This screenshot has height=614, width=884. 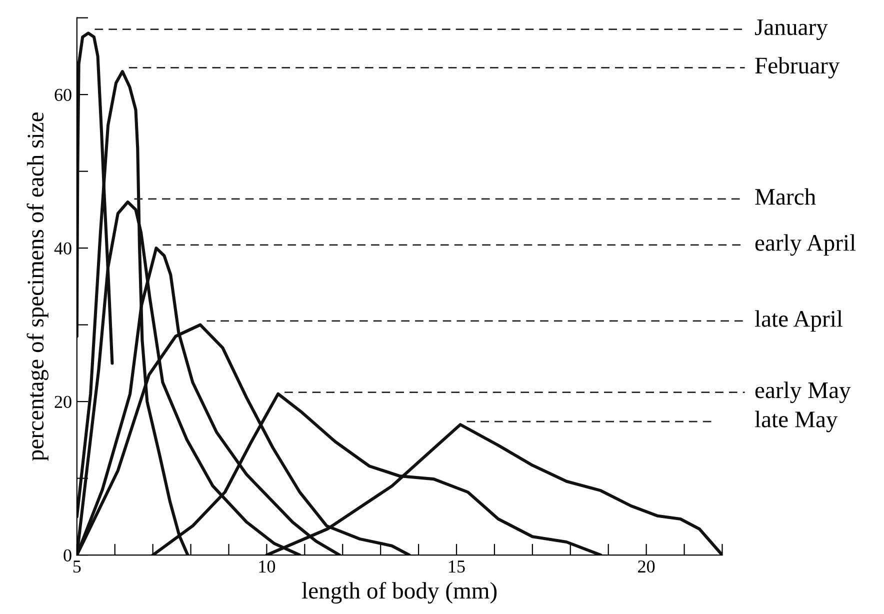 I want to click on ref-line-label: early May, so click(x=803, y=393).